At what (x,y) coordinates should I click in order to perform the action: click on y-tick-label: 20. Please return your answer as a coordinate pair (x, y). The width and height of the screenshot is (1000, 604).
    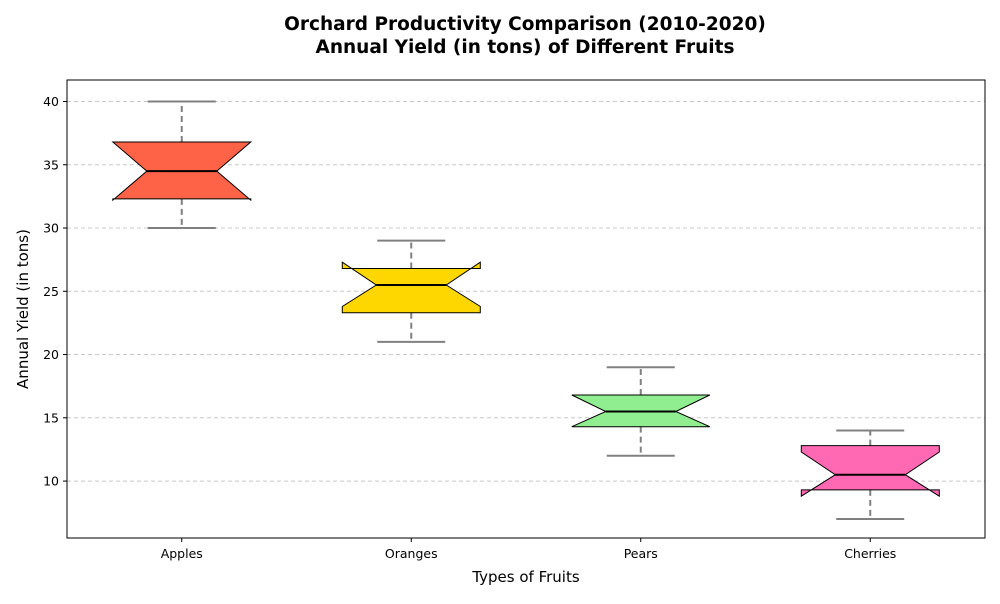
    Looking at the image, I should click on (51, 354).